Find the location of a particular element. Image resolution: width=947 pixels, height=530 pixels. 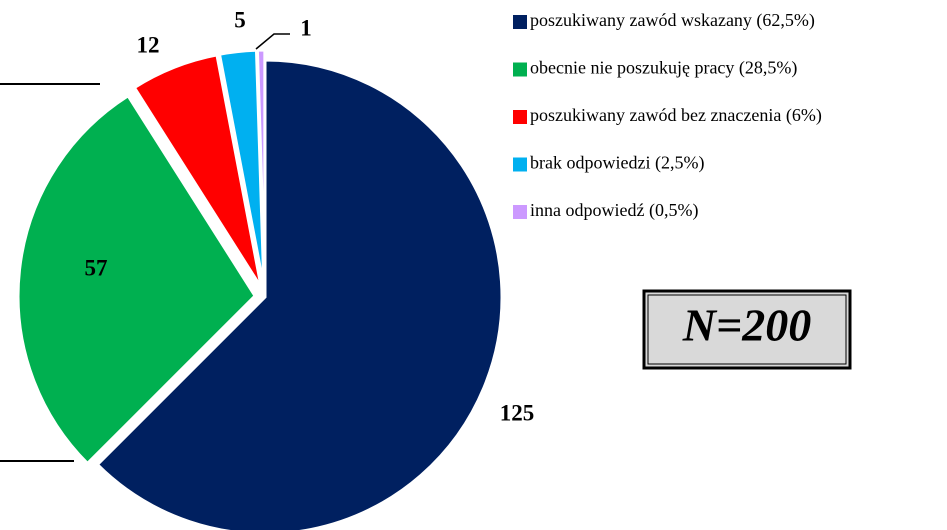

legend-entry: obecnie nie poszukuję pracy (28,5%) is located at coordinates (663, 68).